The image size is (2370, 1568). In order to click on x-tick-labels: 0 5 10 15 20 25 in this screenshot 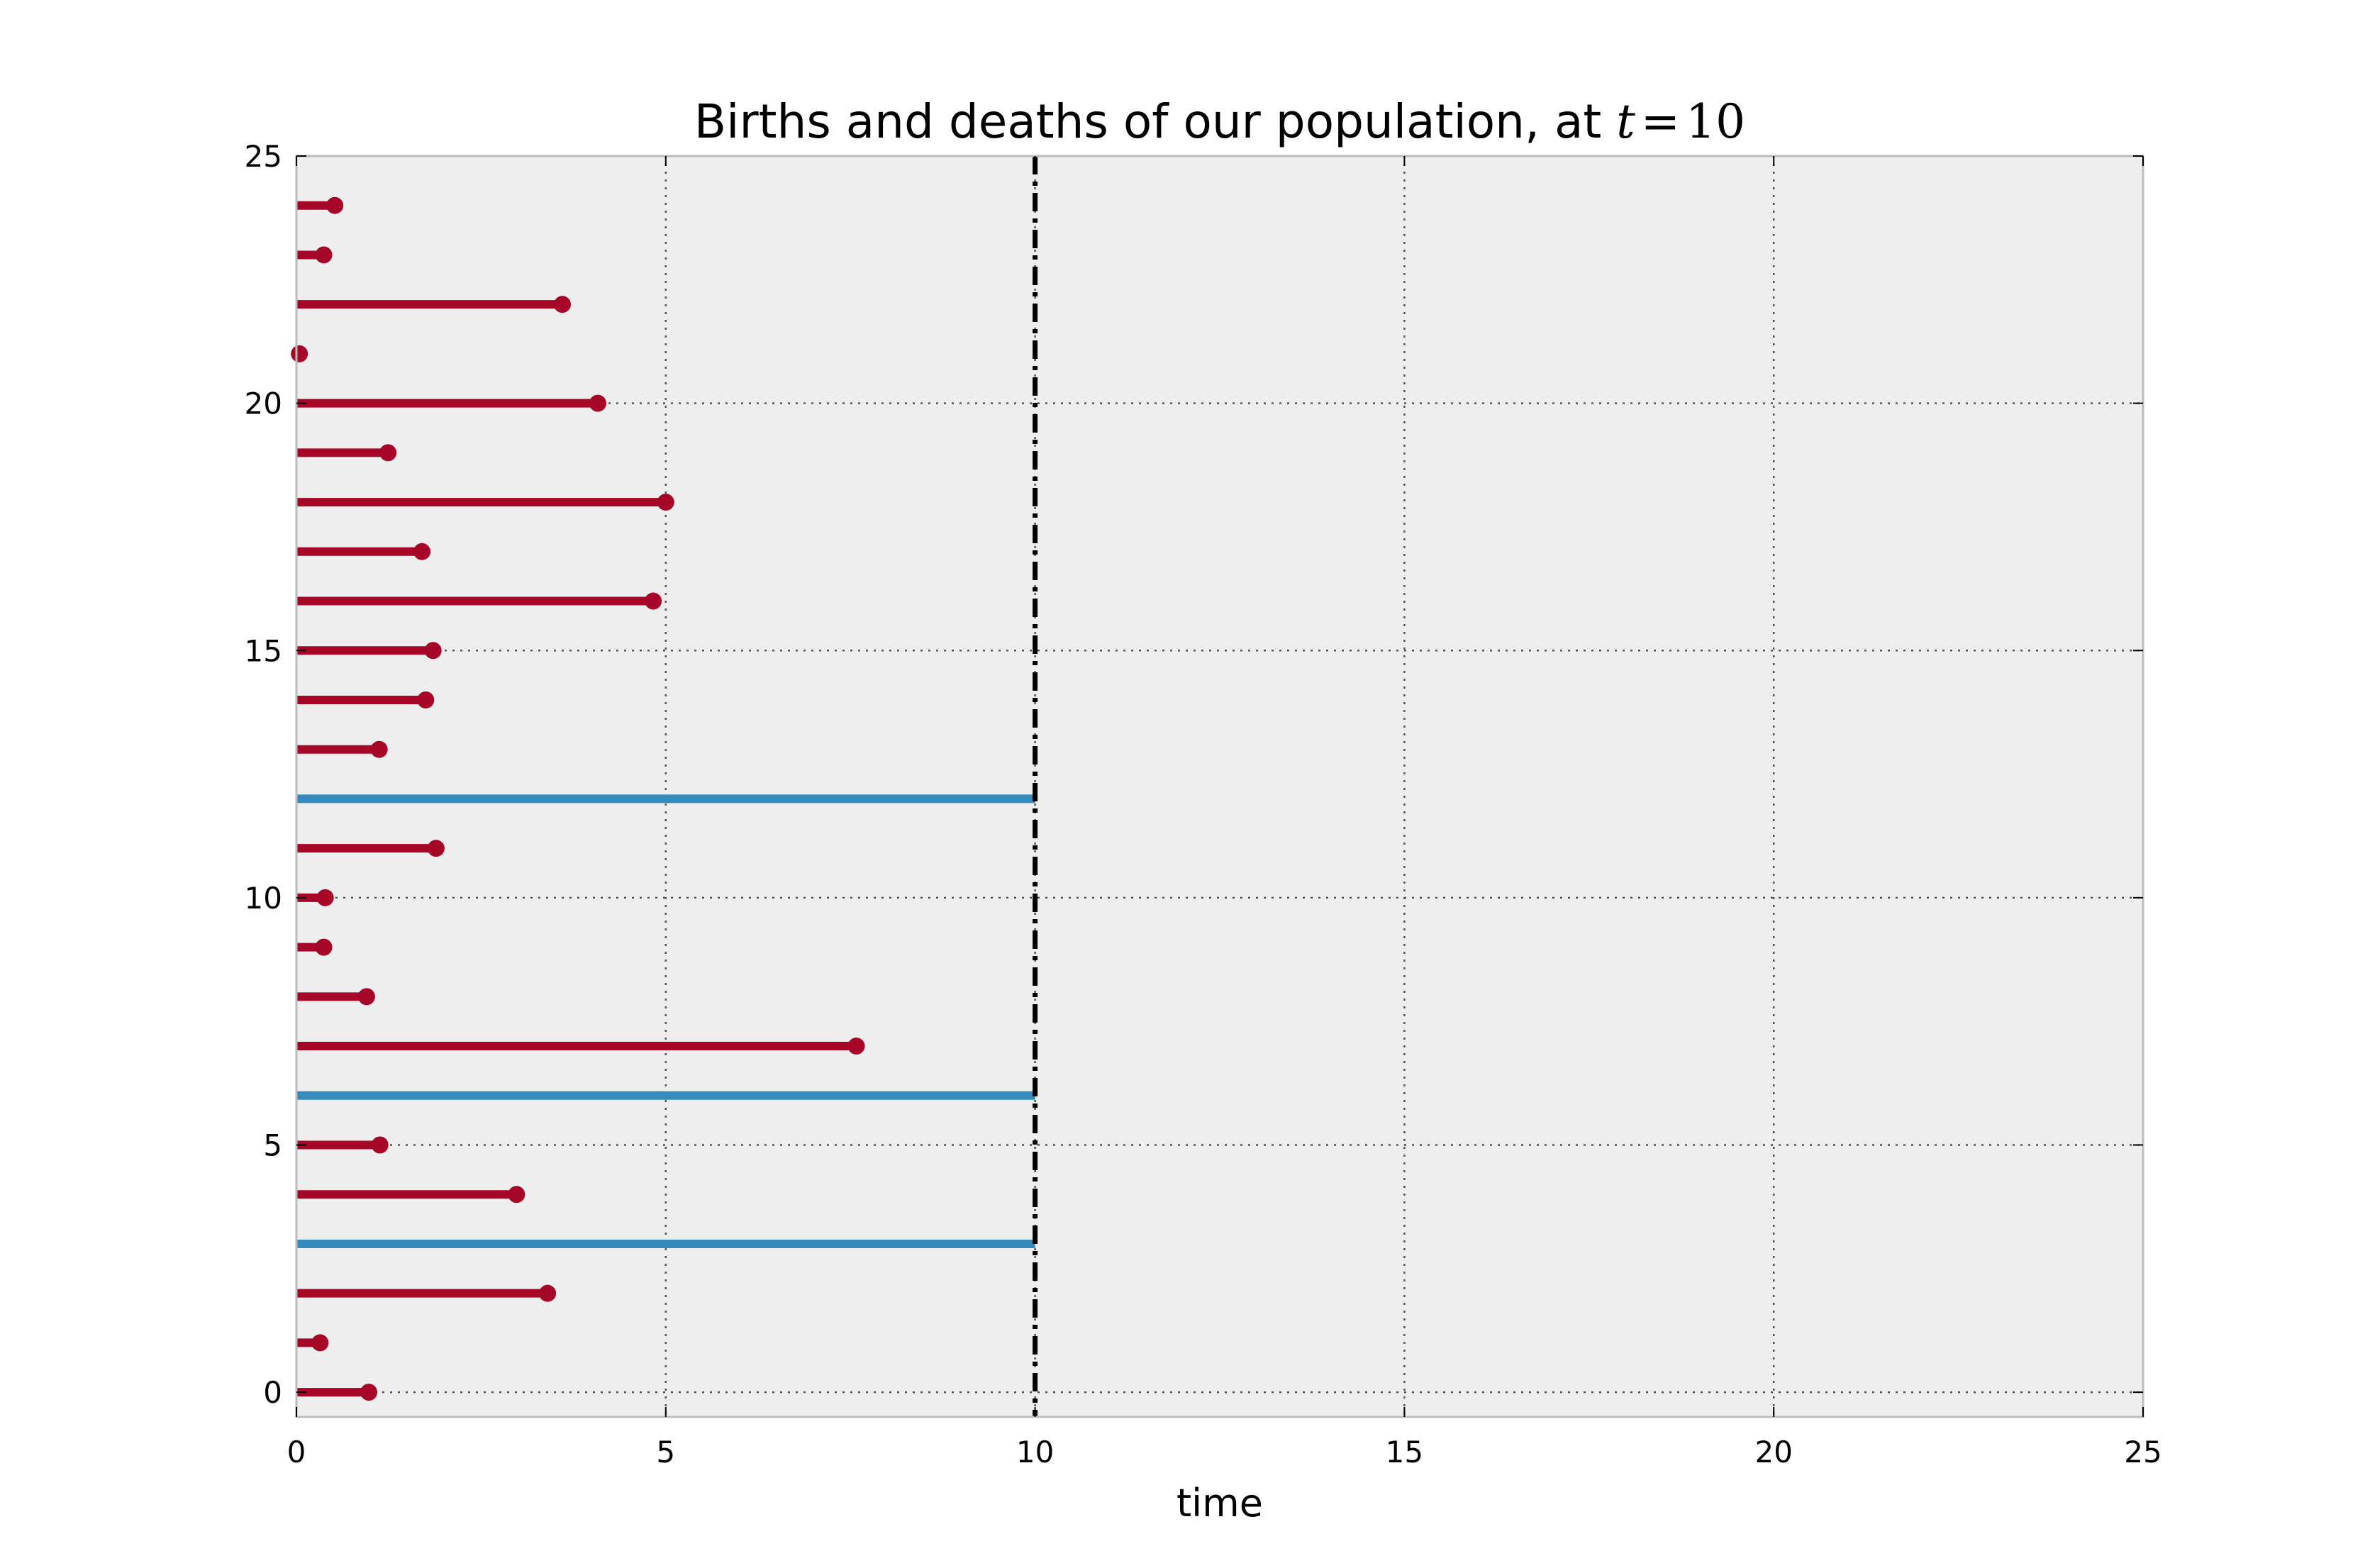, I will do `click(1224, 1452)`.